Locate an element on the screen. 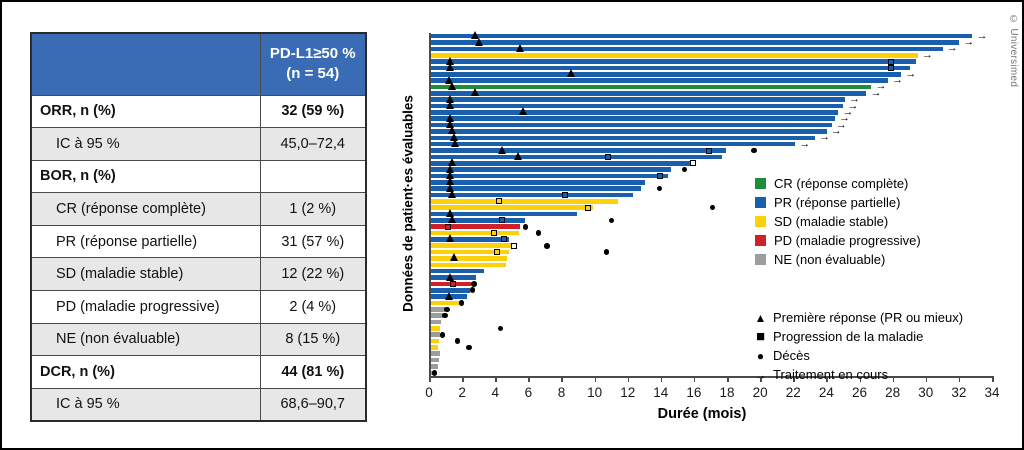 Image resolution: width=1024 pixels, height=450 pixels. table-header-pdl1: PD-L1≥50 % (n = 54) is located at coordinates (313, 64).